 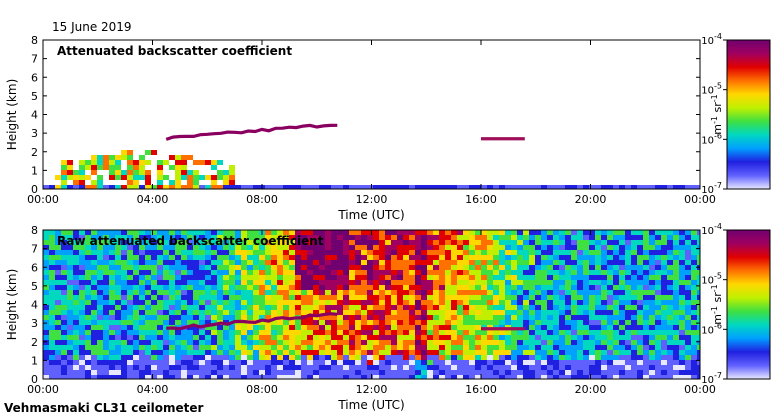 What do you see at coordinates (371, 169) in the screenshot?
I see `heatmap-field` at bounding box center [371, 169].